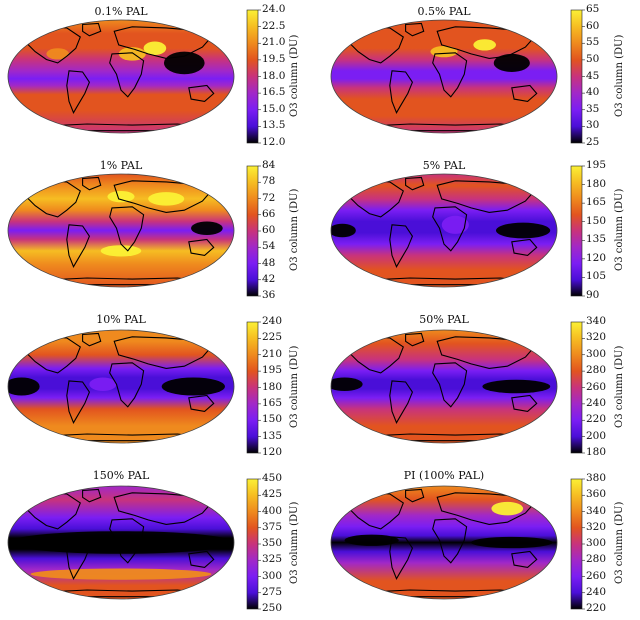  Describe the element at coordinates (269, 197) in the screenshot. I see `colorbar-tick-label: 72` at that location.